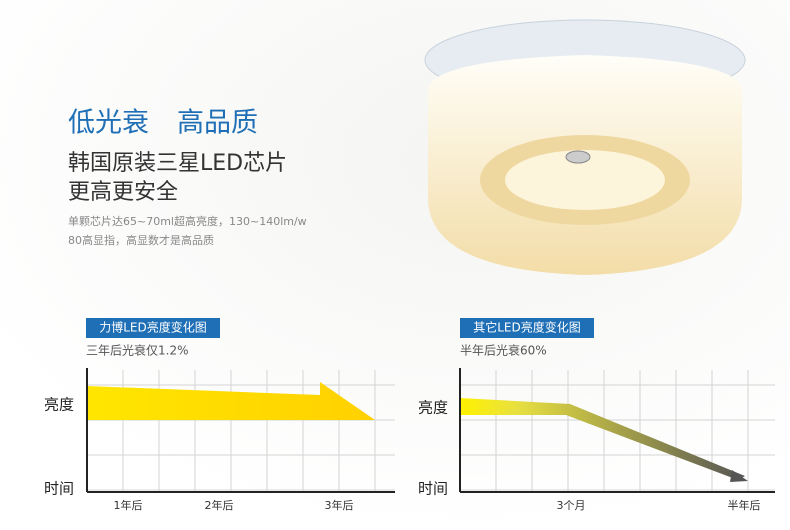 The width and height of the screenshot is (790, 530). I want to click on caption: 半年后光衰60%, so click(503, 350).